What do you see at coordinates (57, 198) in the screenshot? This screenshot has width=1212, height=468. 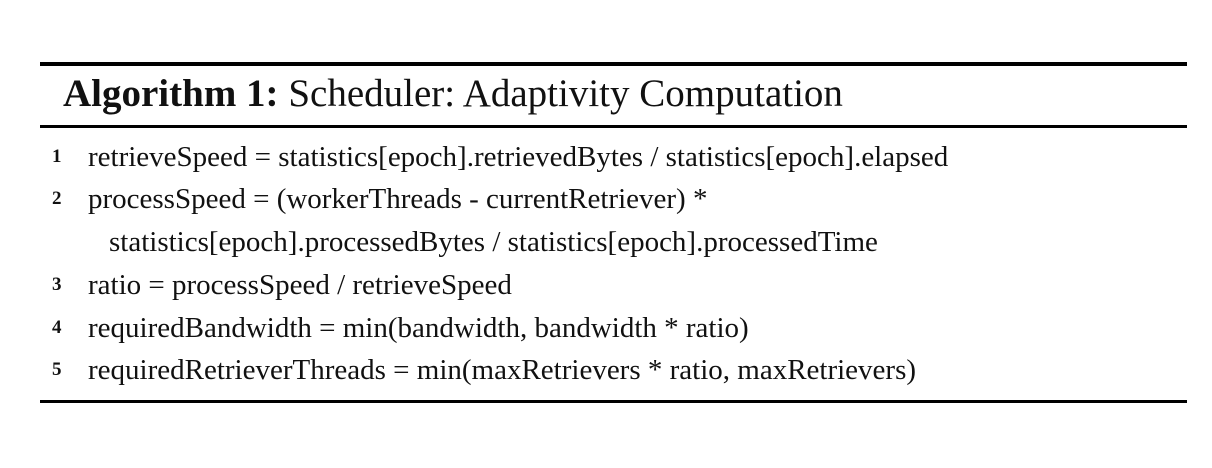 I see `line-number: 2` at bounding box center [57, 198].